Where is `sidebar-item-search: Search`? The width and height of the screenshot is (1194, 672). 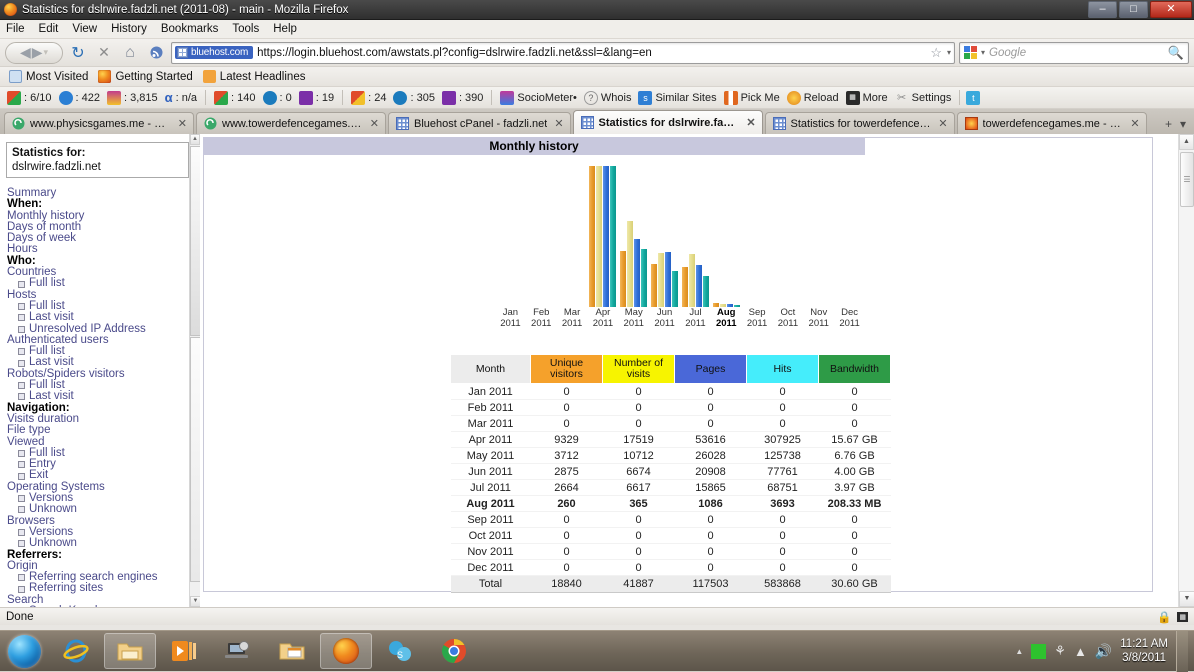 sidebar-item-search: Search is located at coordinates (103, 600).